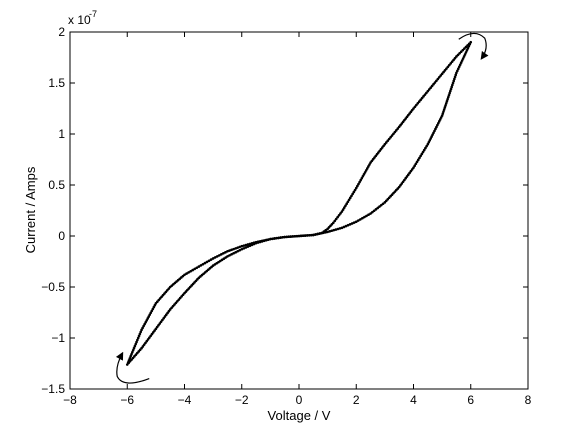 The width and height of the screenshot is (584, 436). Describe the element at coordinates (242, 400) in the screenshot. I see `x-tick-label: −2` at that location.